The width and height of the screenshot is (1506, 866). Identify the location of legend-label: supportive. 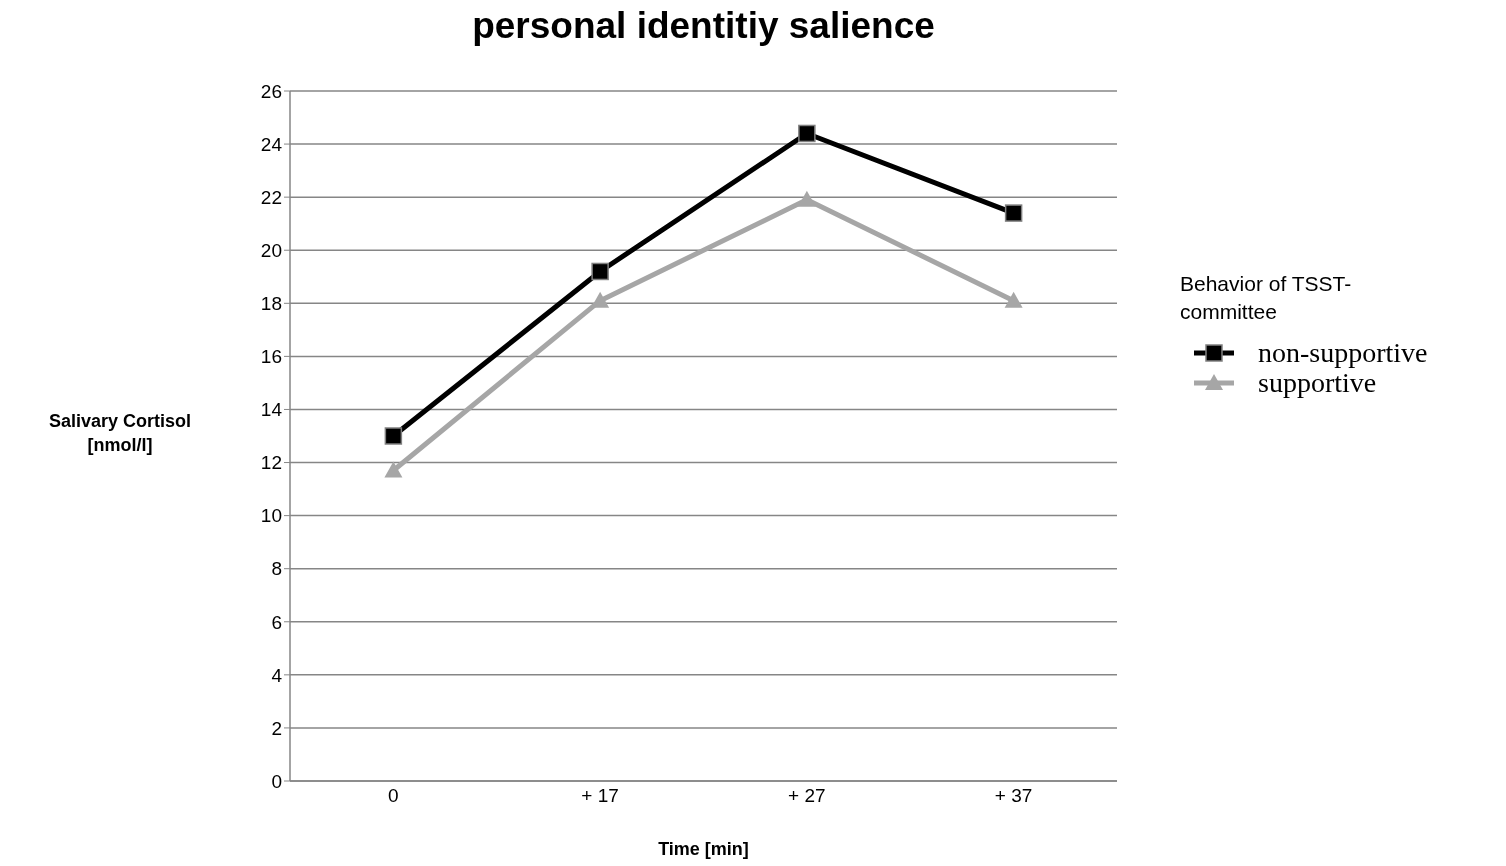
(1317, 383).